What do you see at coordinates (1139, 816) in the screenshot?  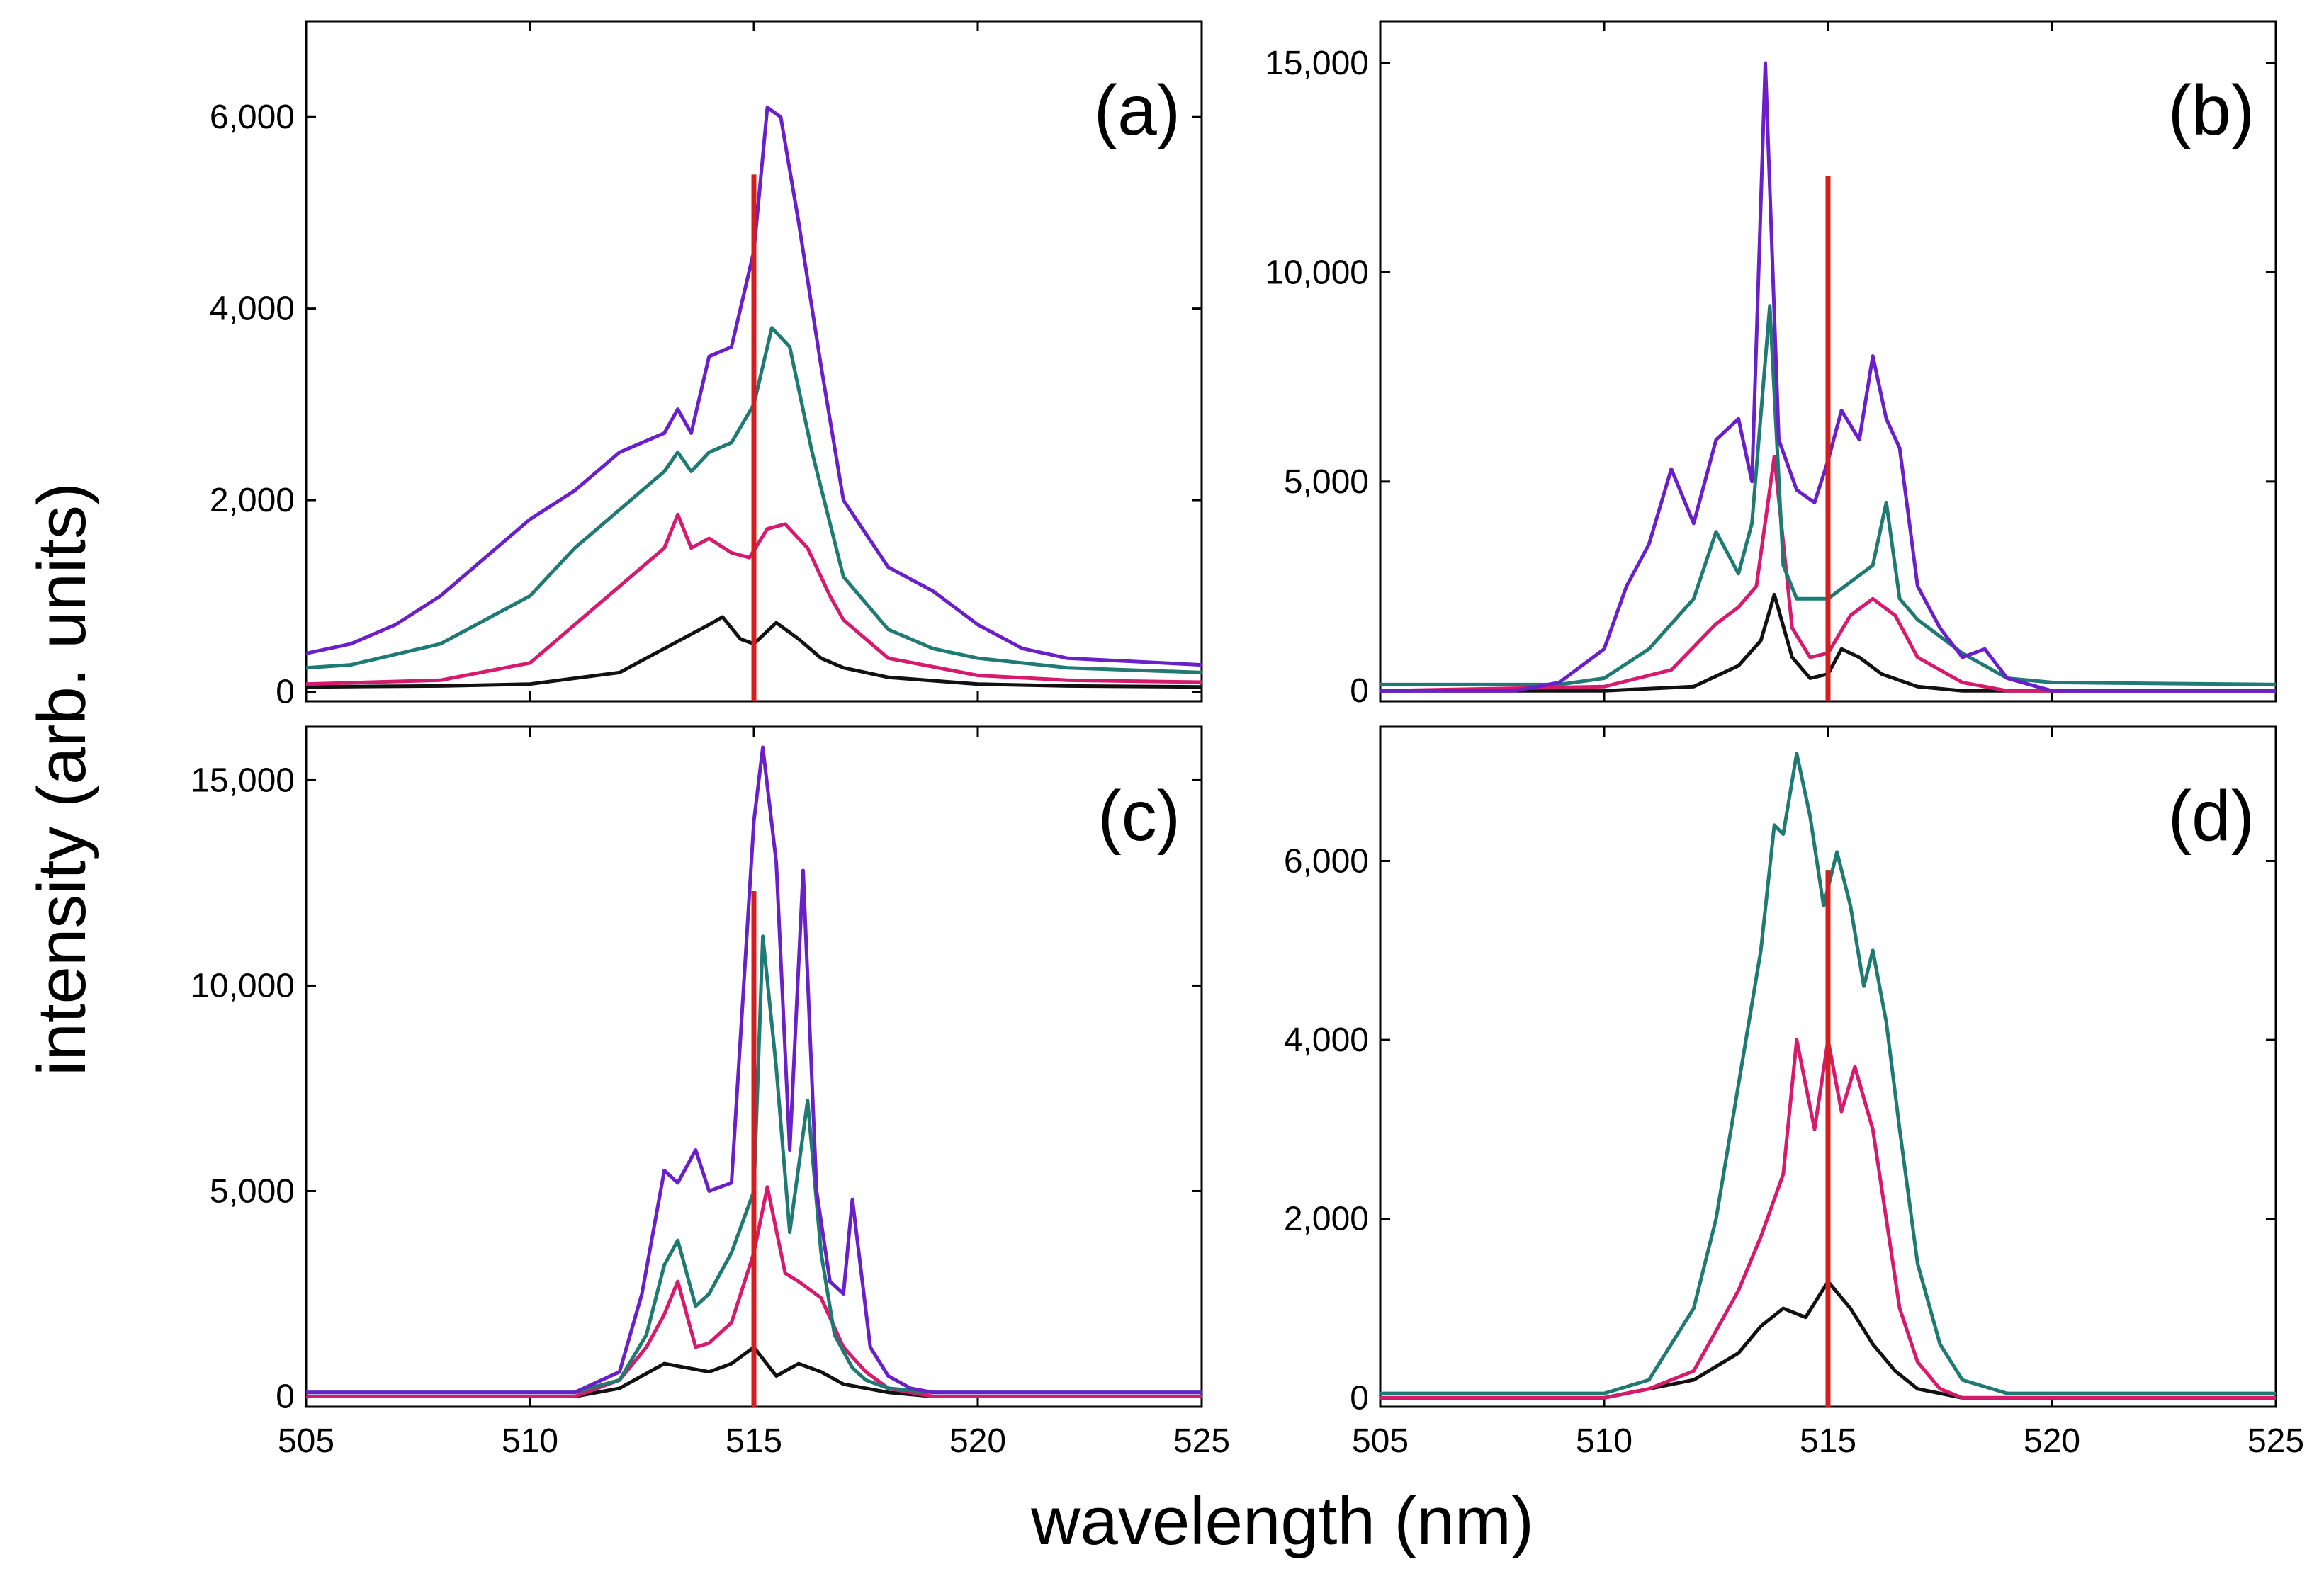 I see `panel-label: (c)` at bounding box center [1139, 816].